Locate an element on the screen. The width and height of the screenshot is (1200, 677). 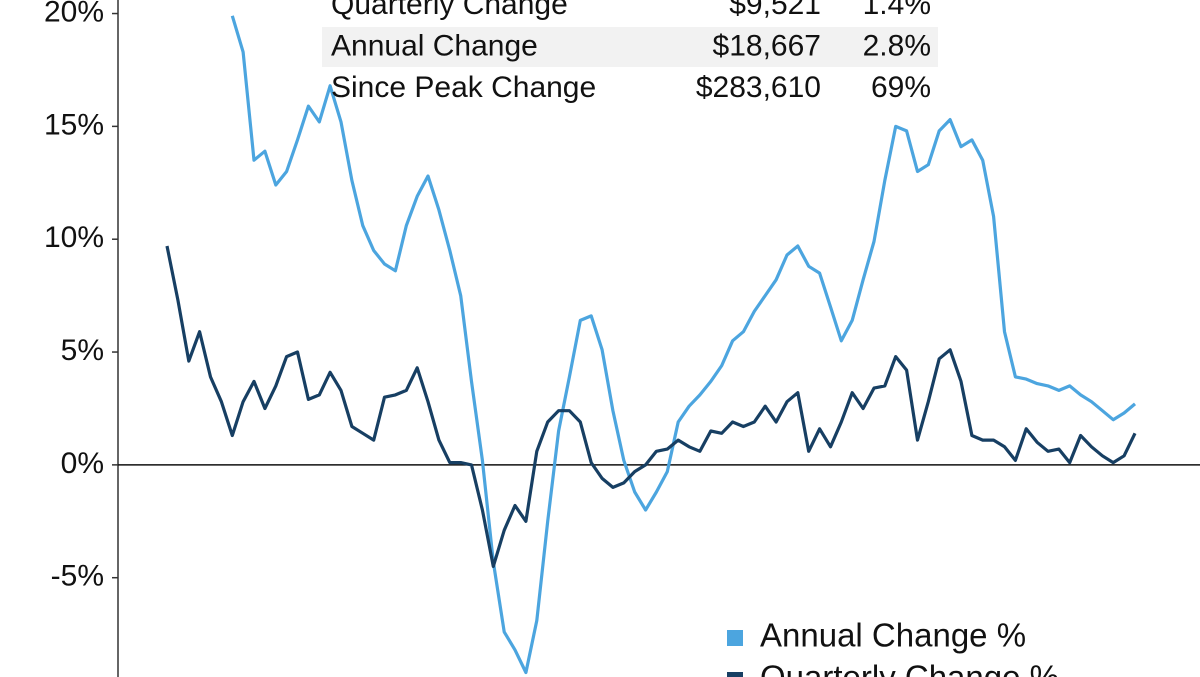
table-percent: 2.8% is located at coordinates (897, 45).